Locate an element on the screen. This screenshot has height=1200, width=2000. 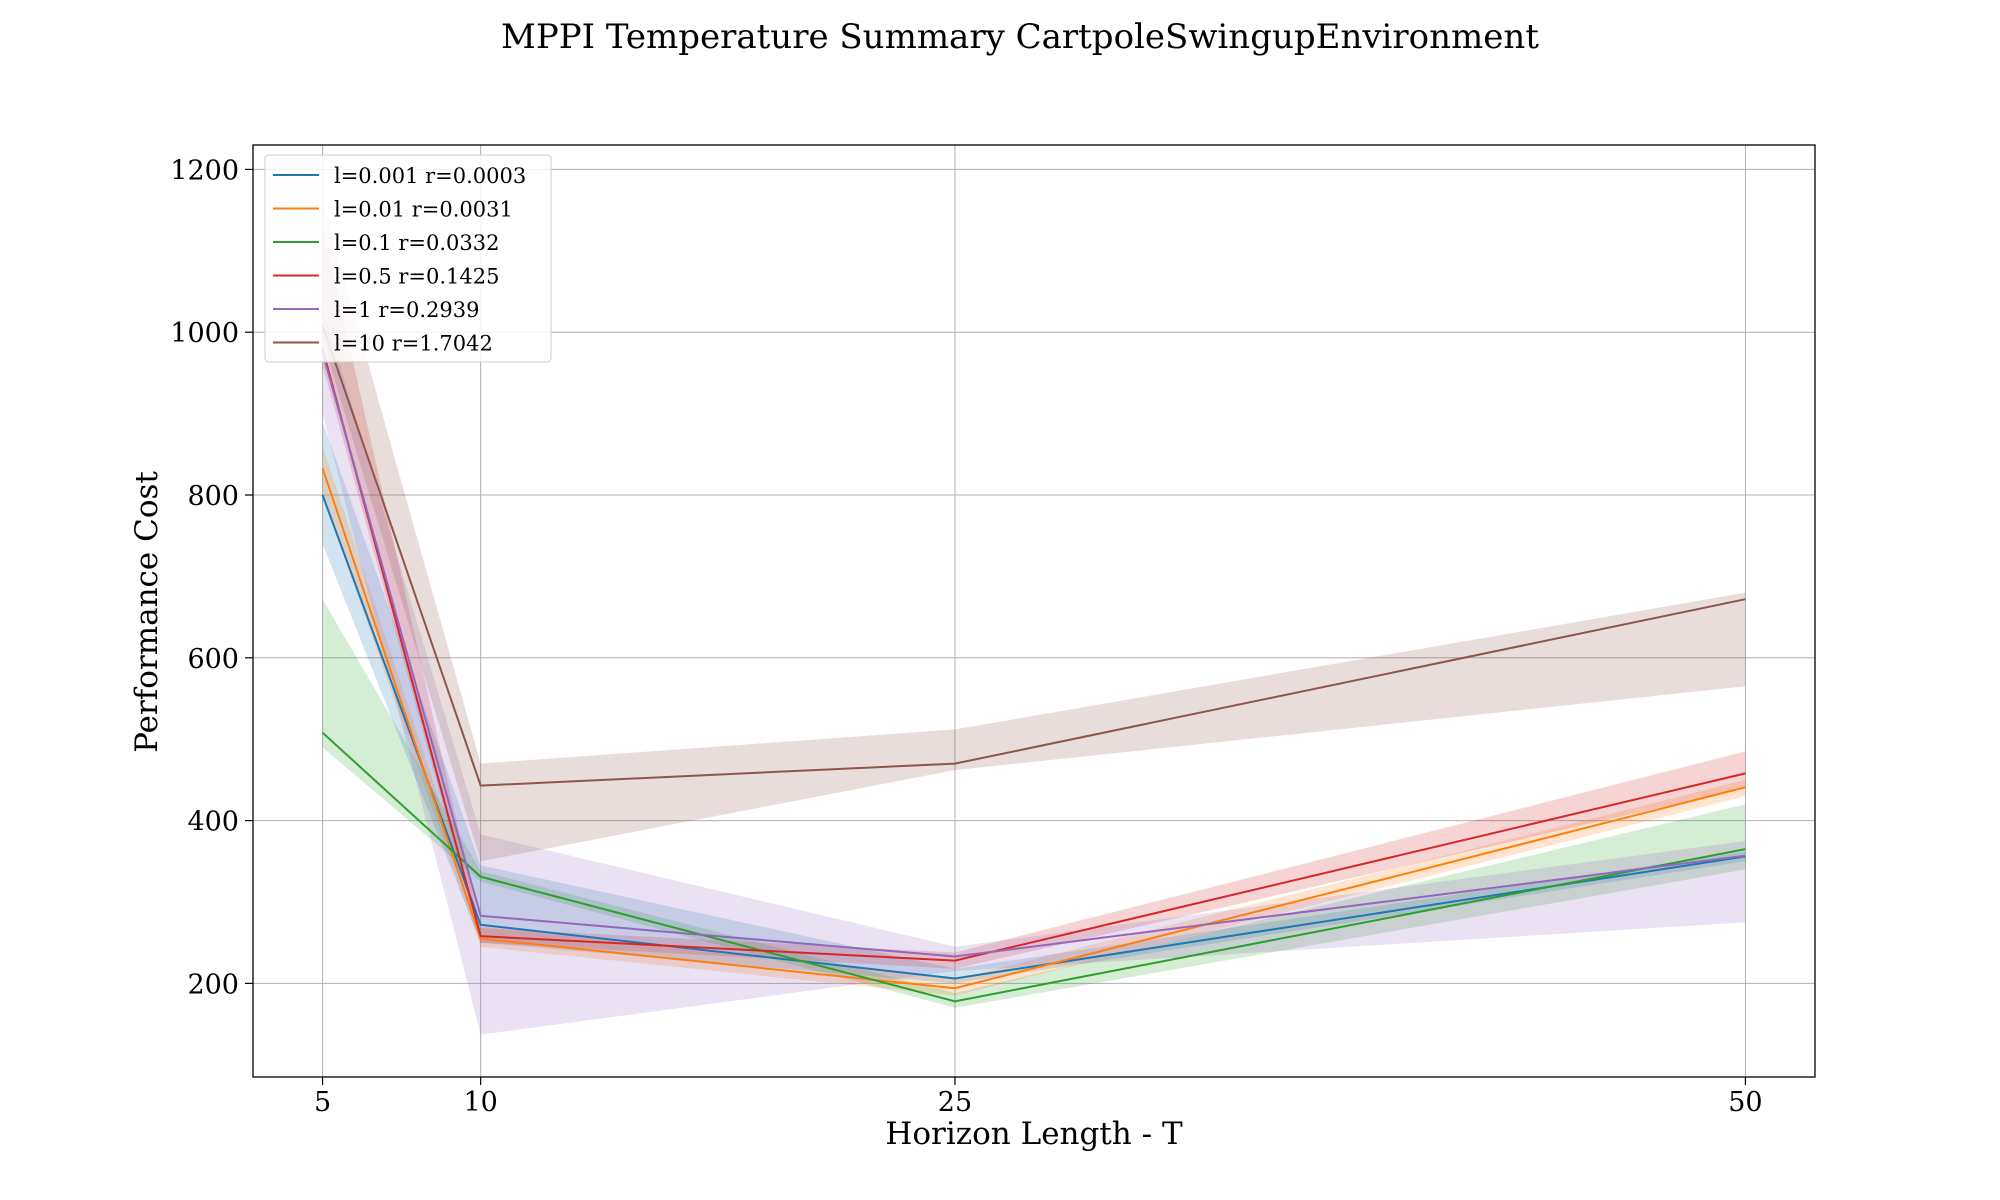
x-tick-label: 5 is located at coordinates (322, 1102).